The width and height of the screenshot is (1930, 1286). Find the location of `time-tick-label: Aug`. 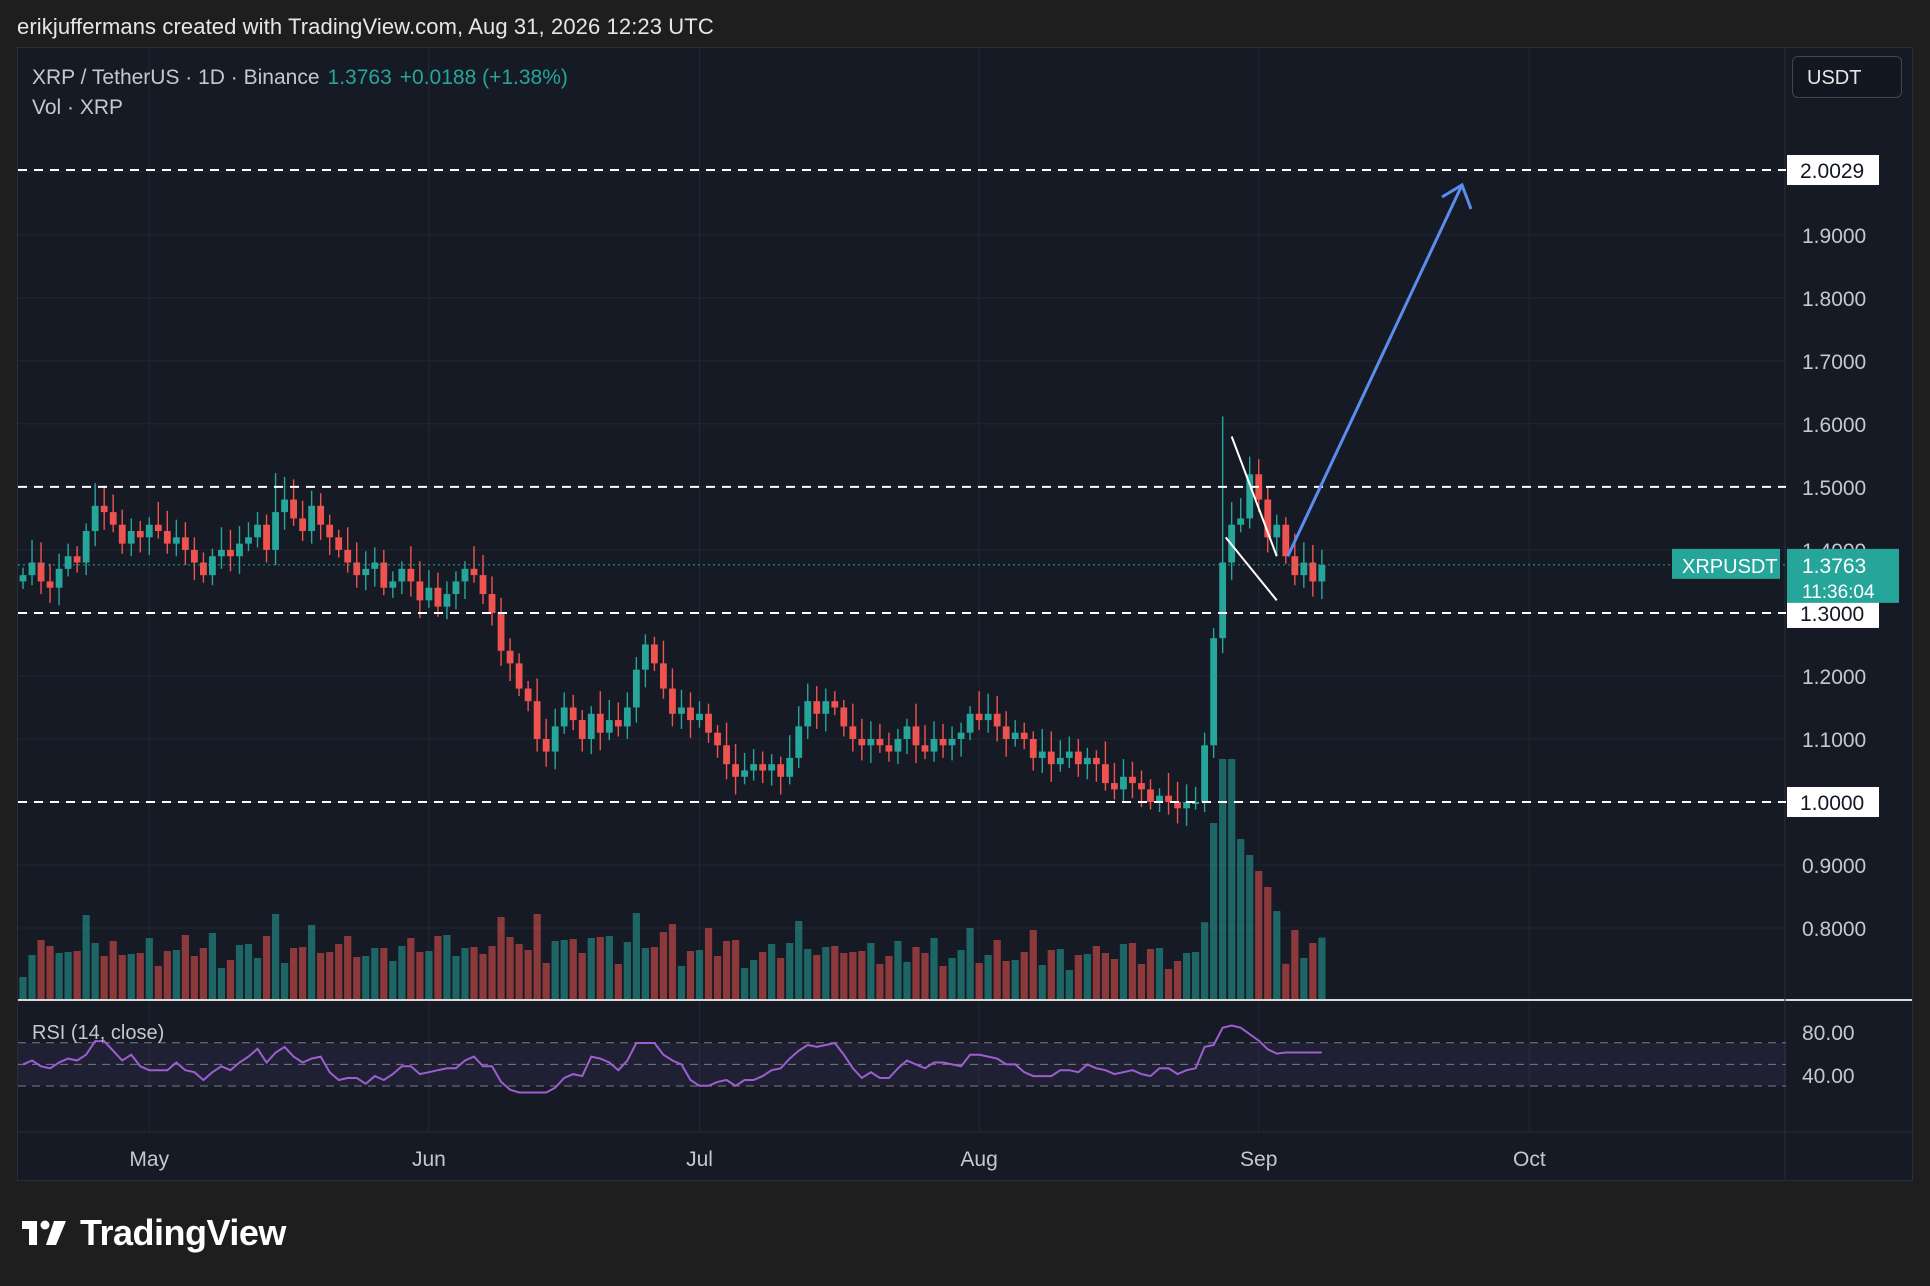

time-tick-label: Aug is located at coordinates (978, 1159).